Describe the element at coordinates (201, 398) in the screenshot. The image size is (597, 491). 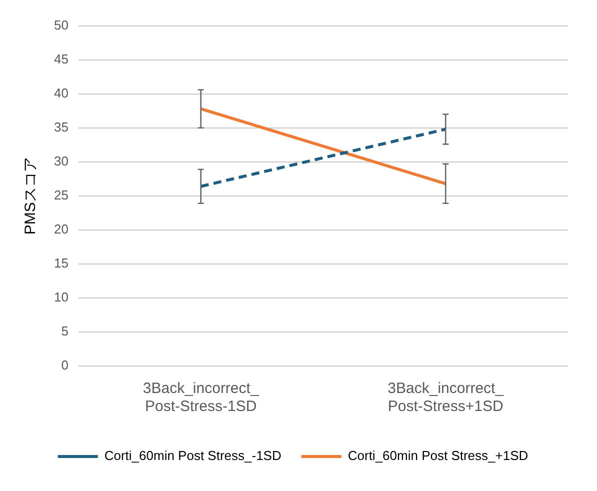
I see `x-tick-label: 3Back_incorrect_Post-Stress-1SD` at that location.